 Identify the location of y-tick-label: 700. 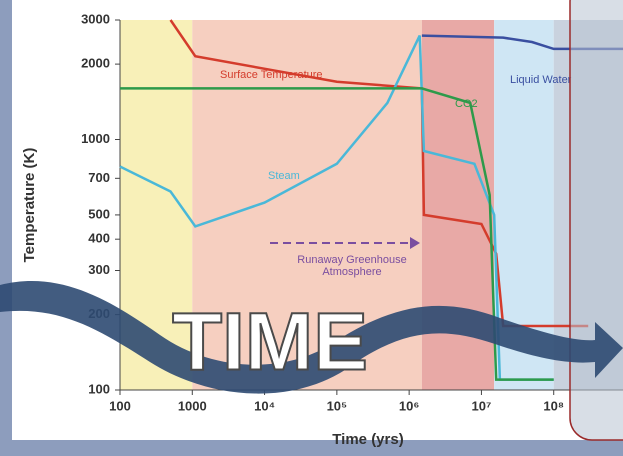
(99, 177).